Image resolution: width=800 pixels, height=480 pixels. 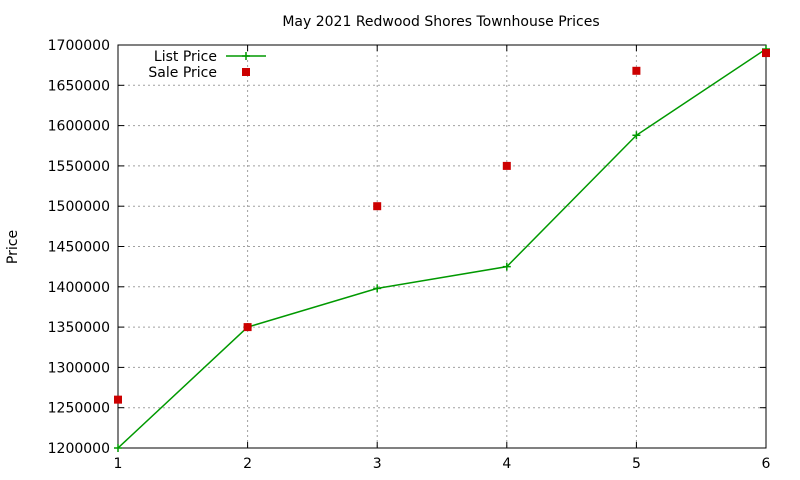 I want to click on x-tick-label: 2, so click(x=247, y=464).